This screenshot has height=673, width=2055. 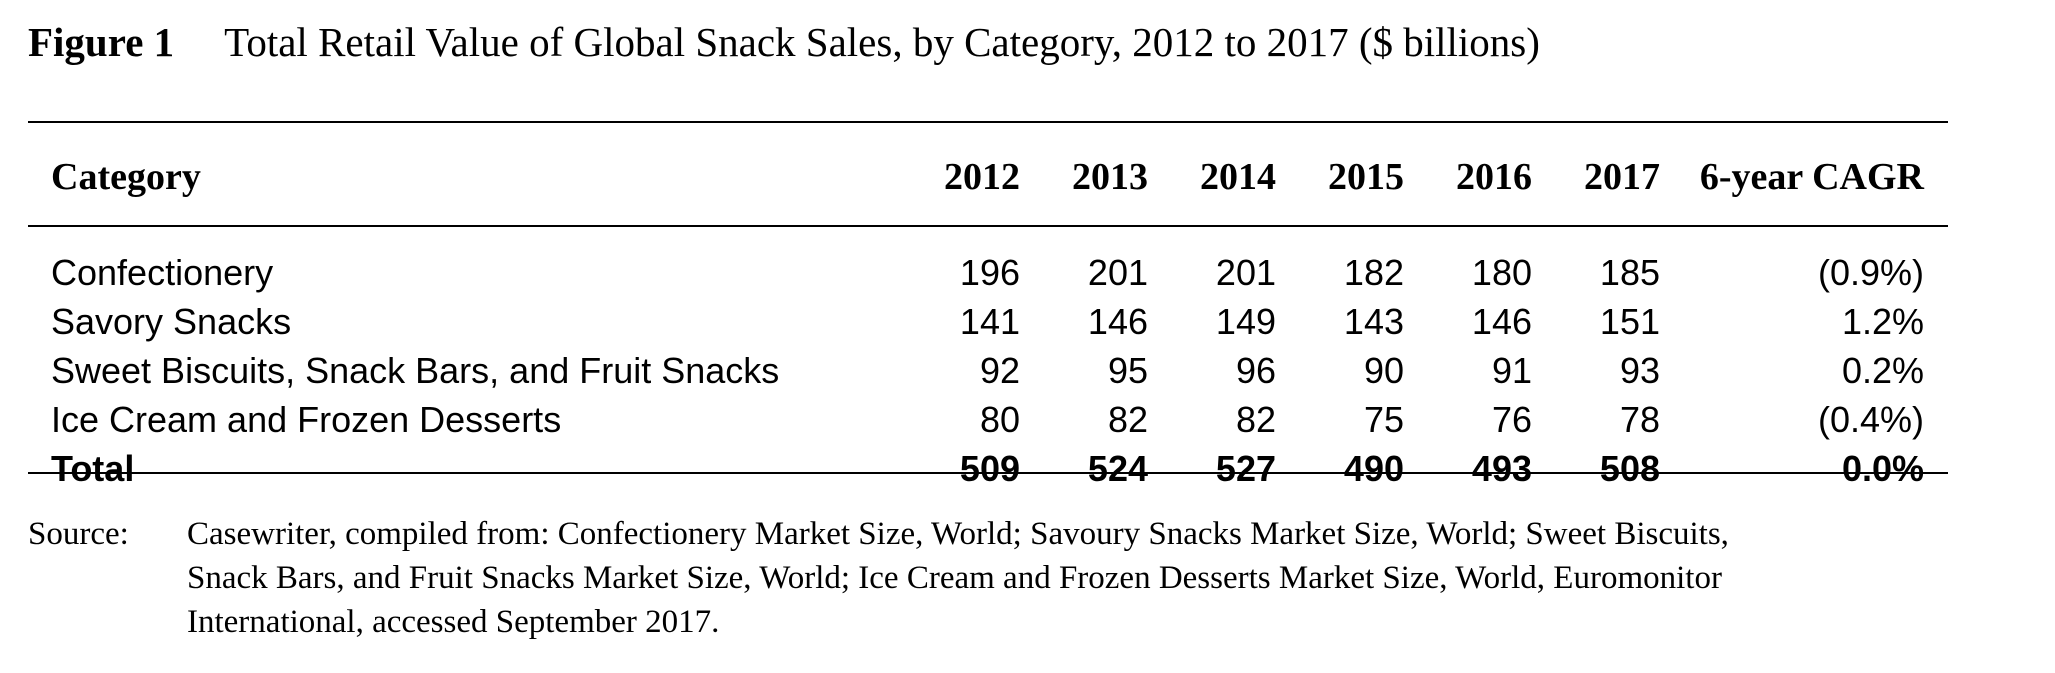 What do you see at coordinates (1639, 370) in the screenshot?
I see `value-2017: 93` at bounding box center [1639, 370].